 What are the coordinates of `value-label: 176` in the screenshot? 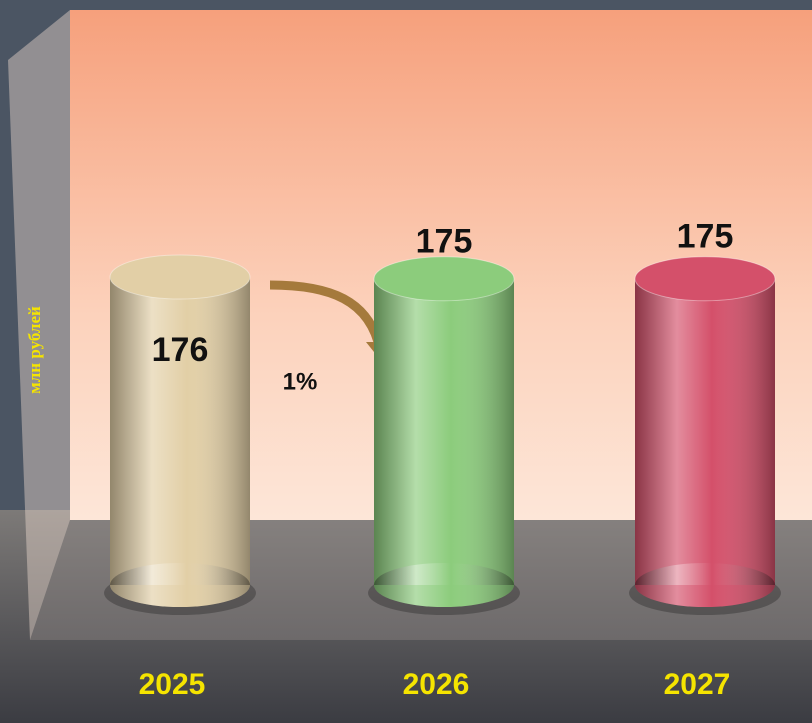 It's located at (180, 350).